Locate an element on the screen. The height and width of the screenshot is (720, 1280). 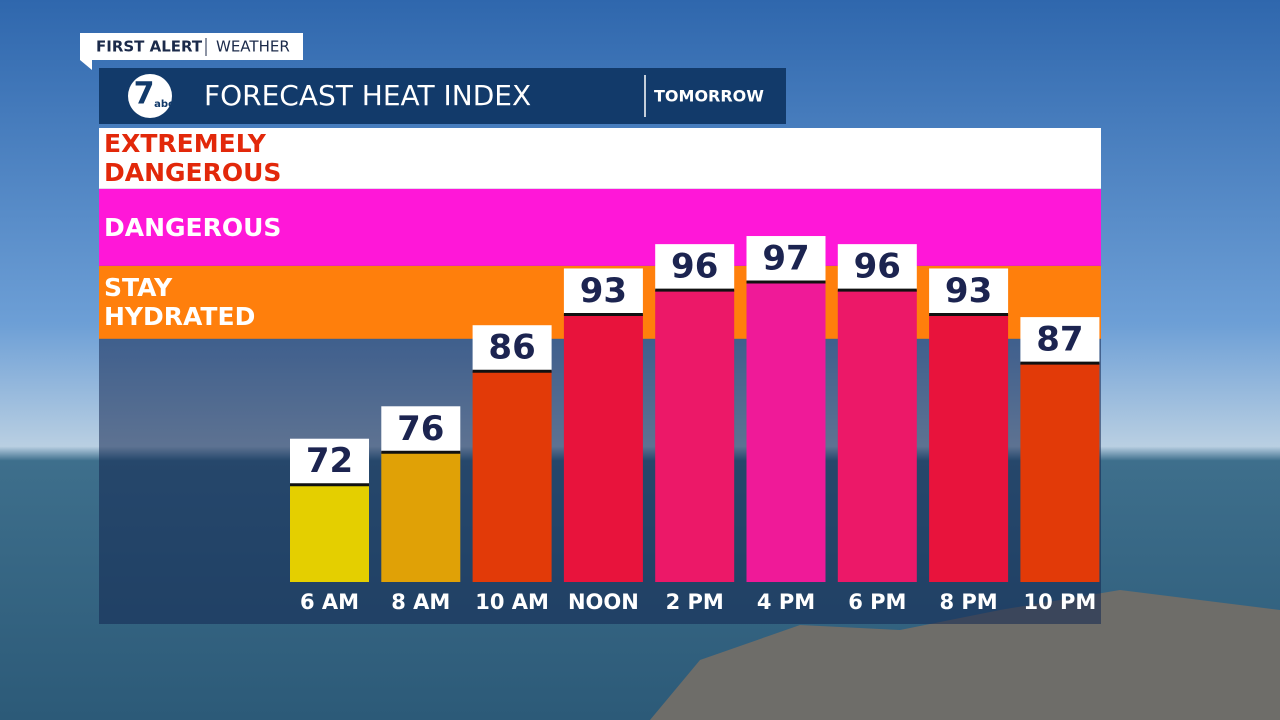
chart-title: FORECAST HEAT INDEX is located at coordinates (367, 95).